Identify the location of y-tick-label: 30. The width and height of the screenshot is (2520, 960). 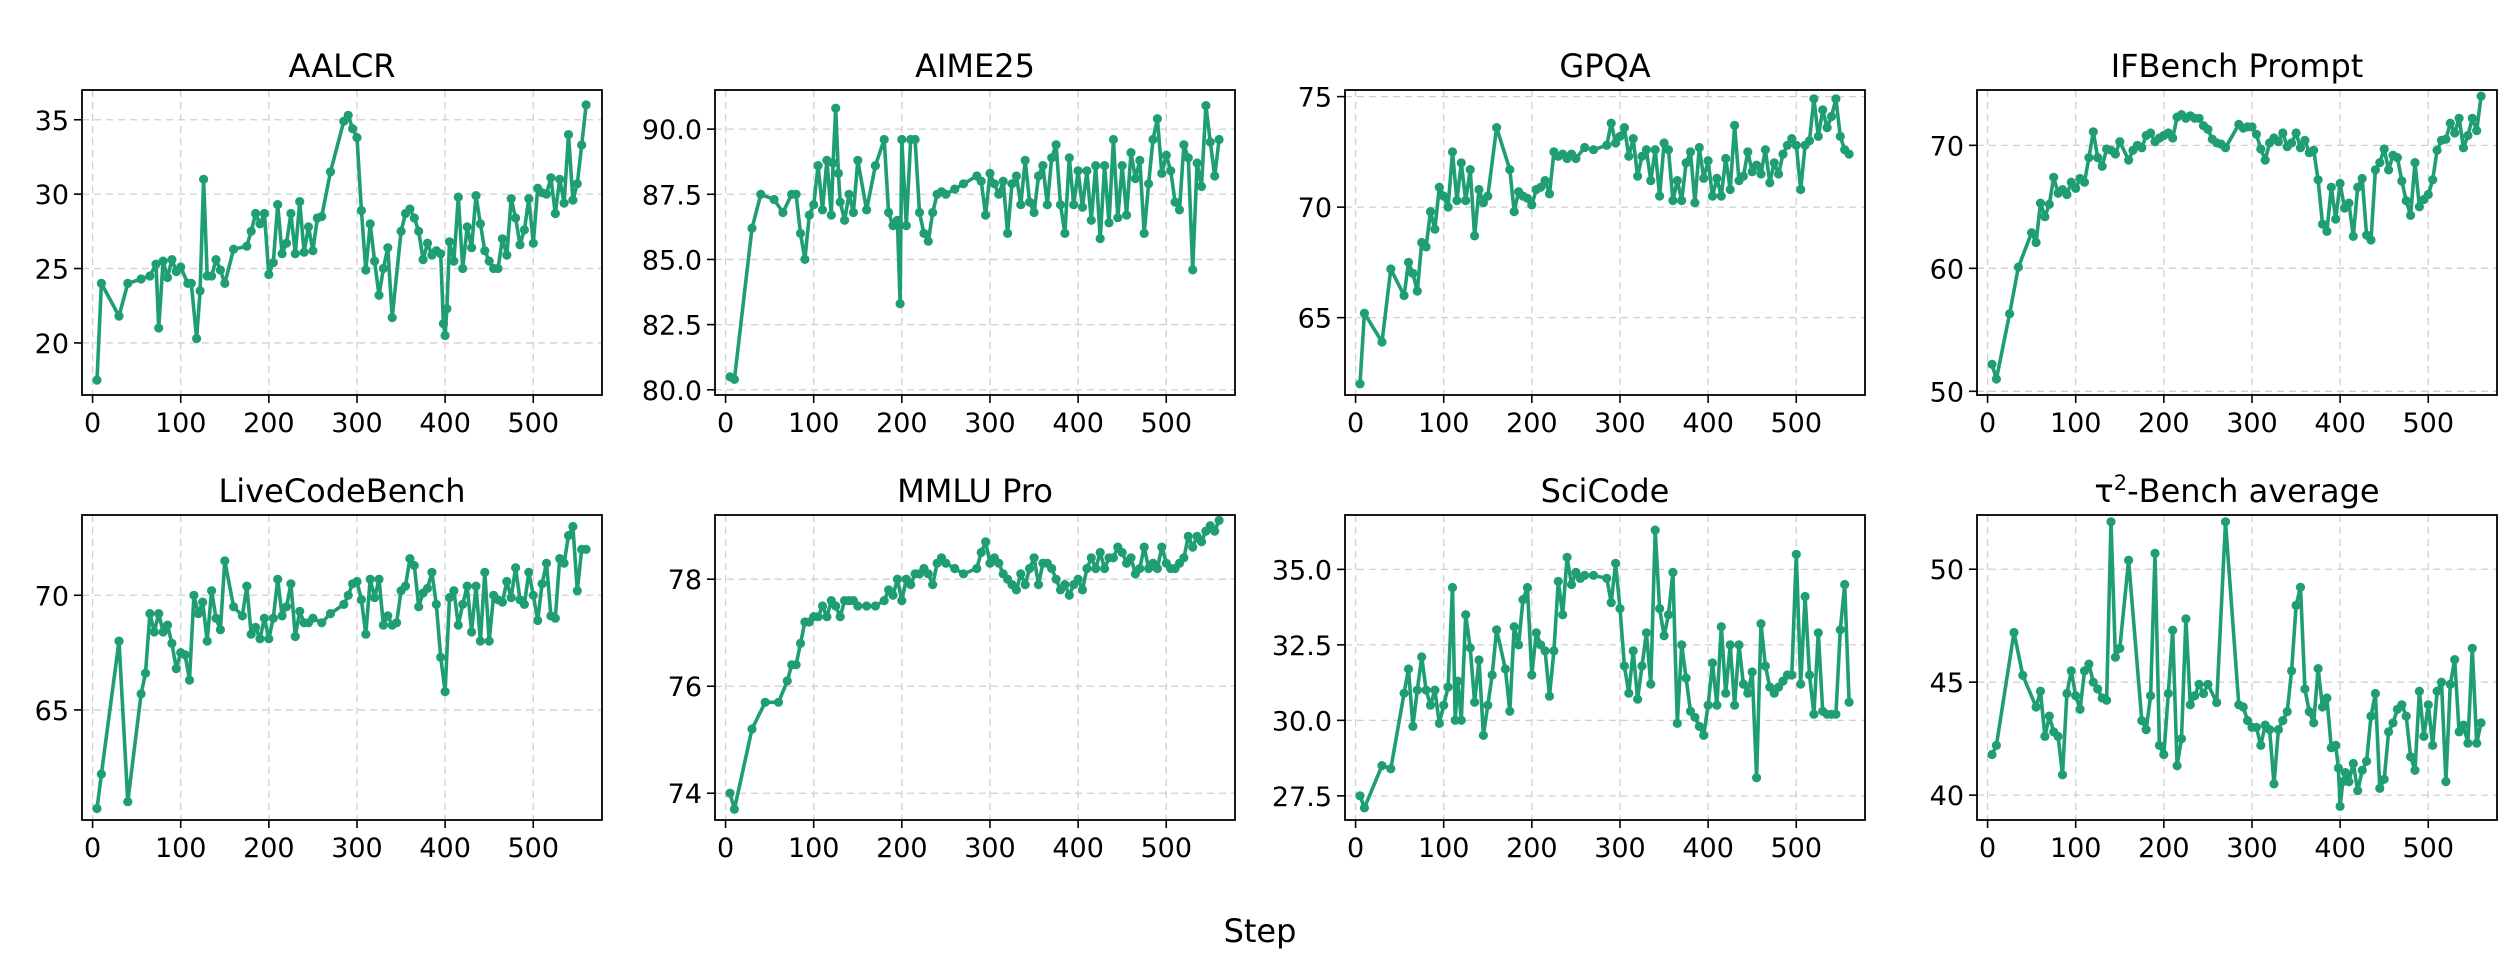
(52, 195).